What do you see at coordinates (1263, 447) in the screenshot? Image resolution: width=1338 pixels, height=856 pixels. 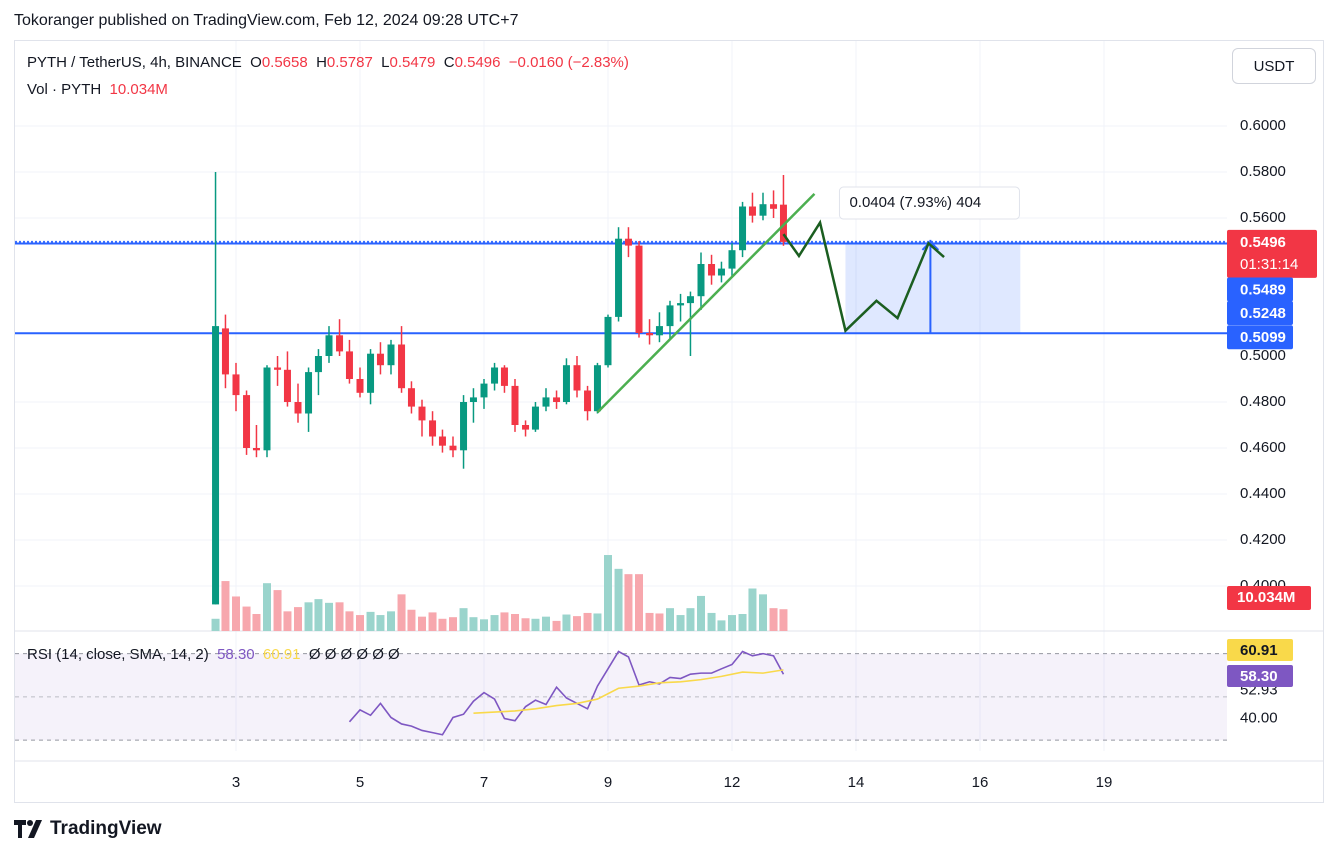 I see `price-axis-label: 0.4600` at bounding box center [1263, 447].